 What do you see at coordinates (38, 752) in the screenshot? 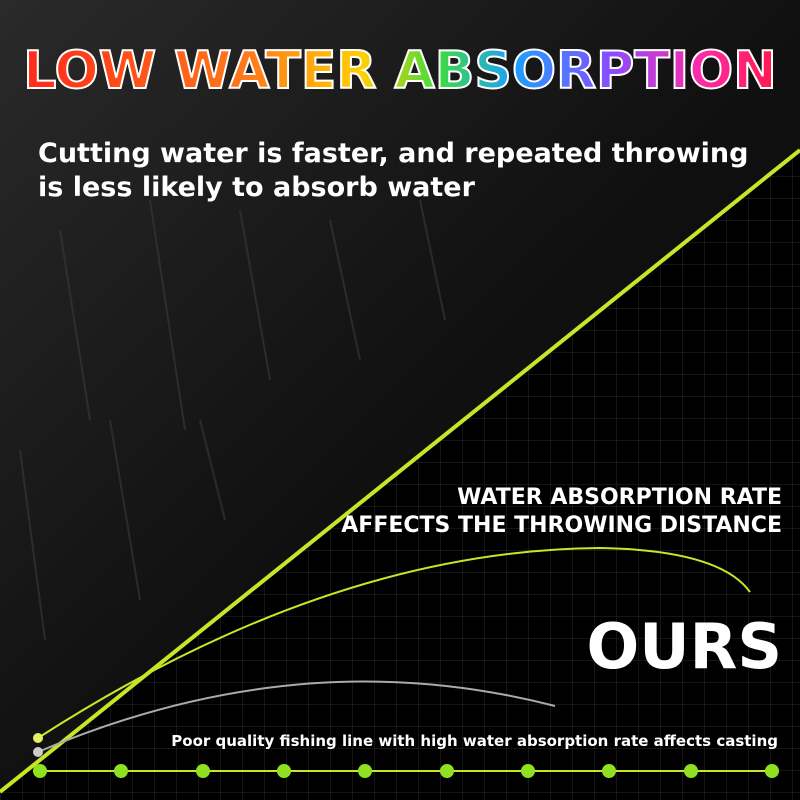
I see `other-start` at bounding box center [38, 752].